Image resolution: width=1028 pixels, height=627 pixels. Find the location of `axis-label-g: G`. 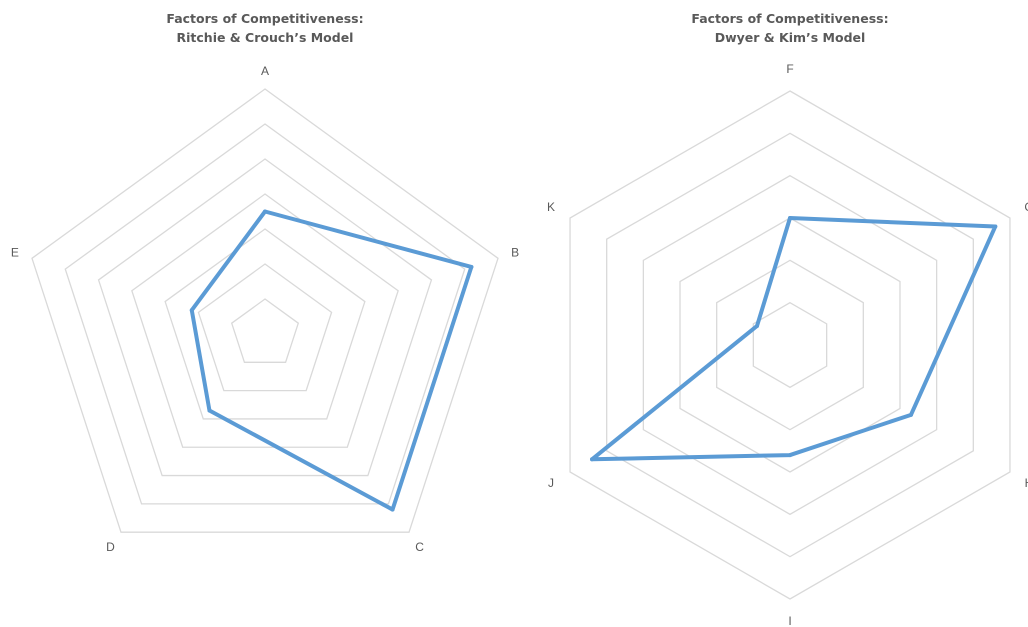

axis-label-g: G is located at coordinates (1026, 207).